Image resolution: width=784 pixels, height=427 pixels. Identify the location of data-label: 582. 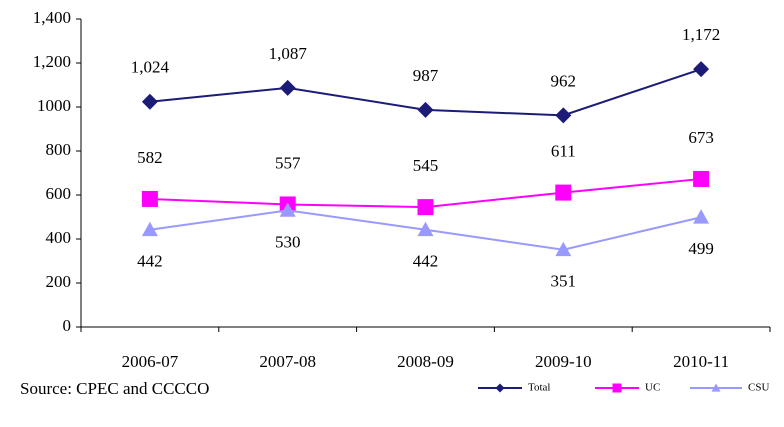
(150, 157).